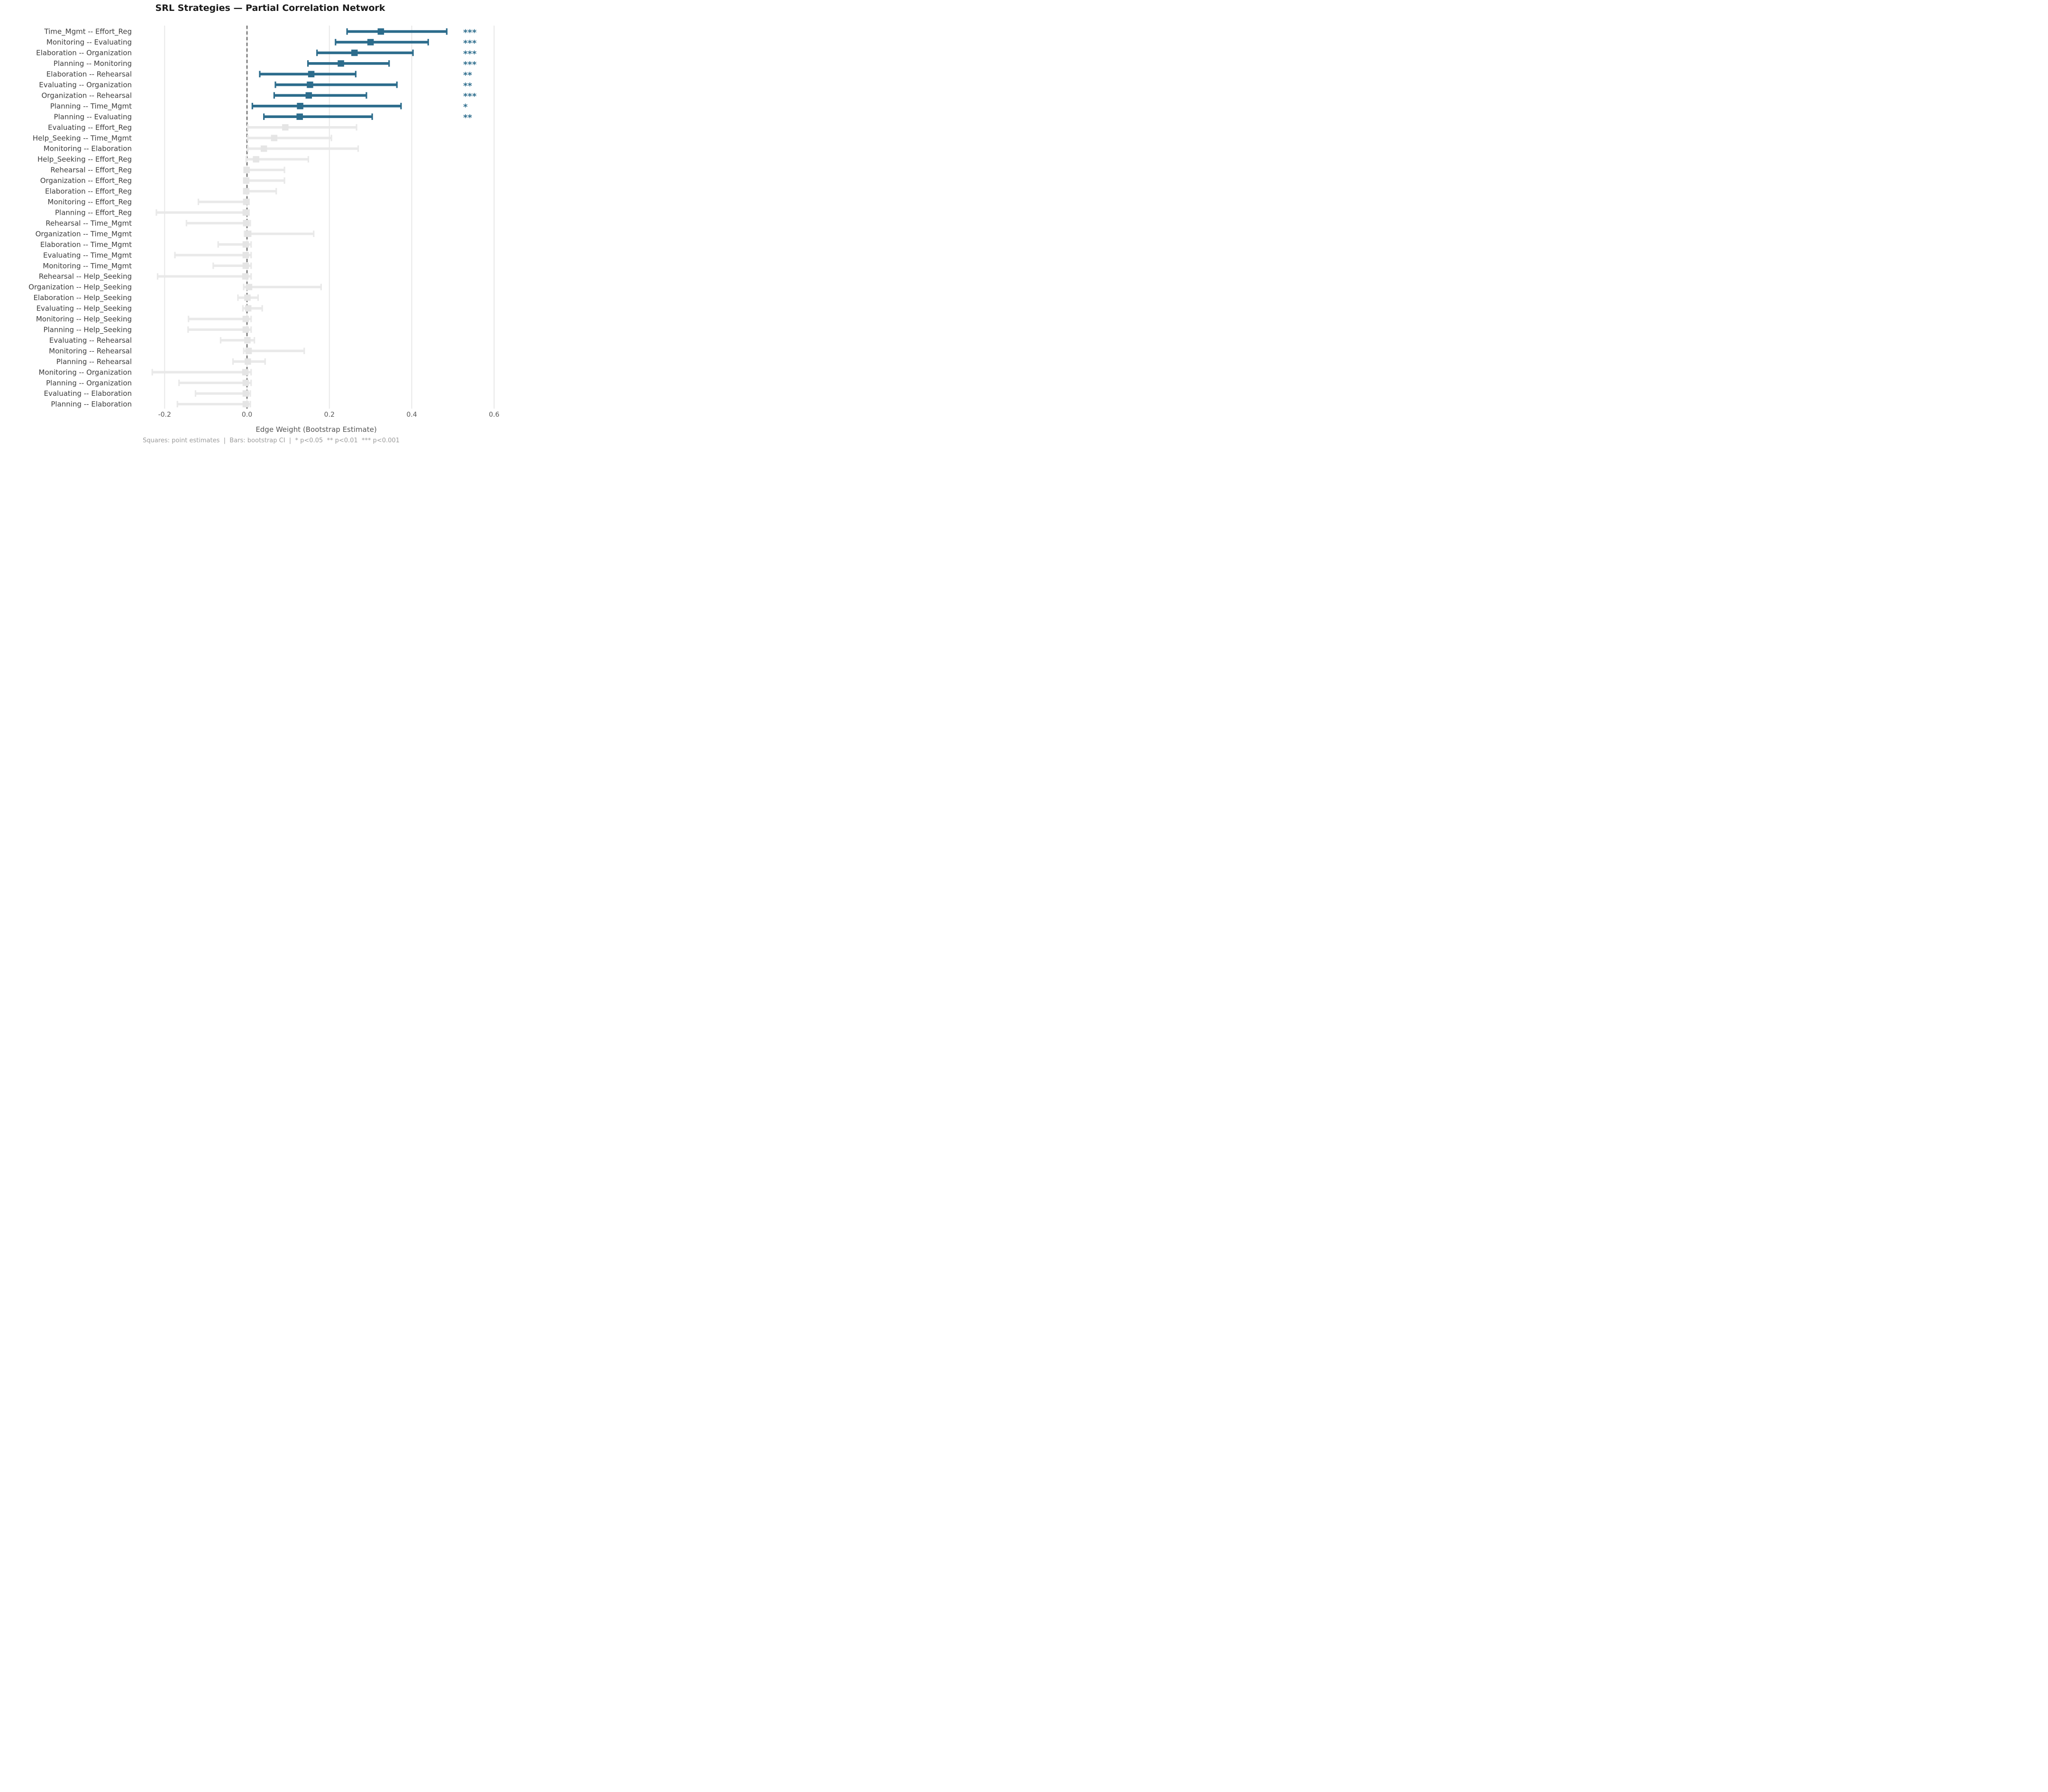  Describe the element at coordinates (91, 404) in the screenshot. I see `row-label: Planning -- Elaboration` at that location.